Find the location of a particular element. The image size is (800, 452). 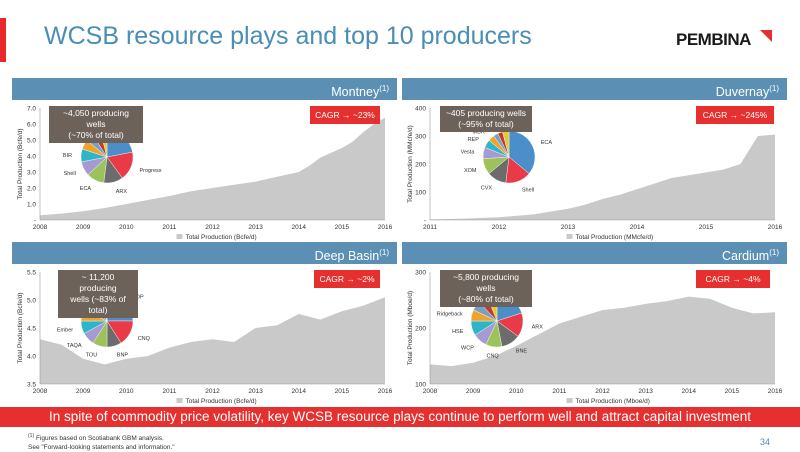

pie-label: REP is located at coordinates (474, 140).